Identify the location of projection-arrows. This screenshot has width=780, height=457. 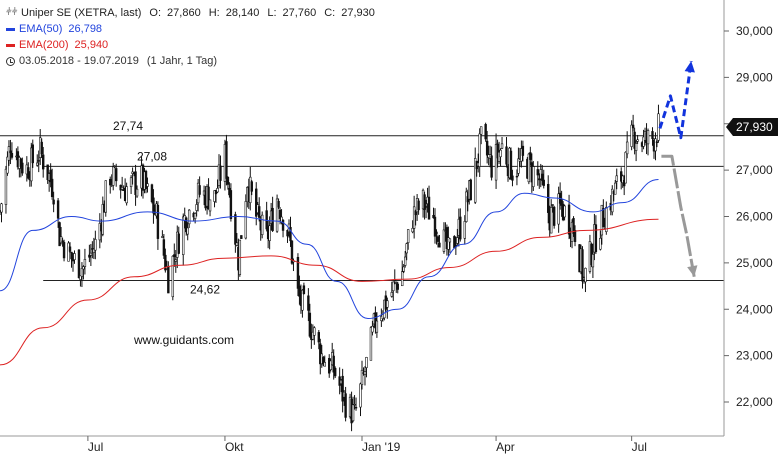
(678, 169).